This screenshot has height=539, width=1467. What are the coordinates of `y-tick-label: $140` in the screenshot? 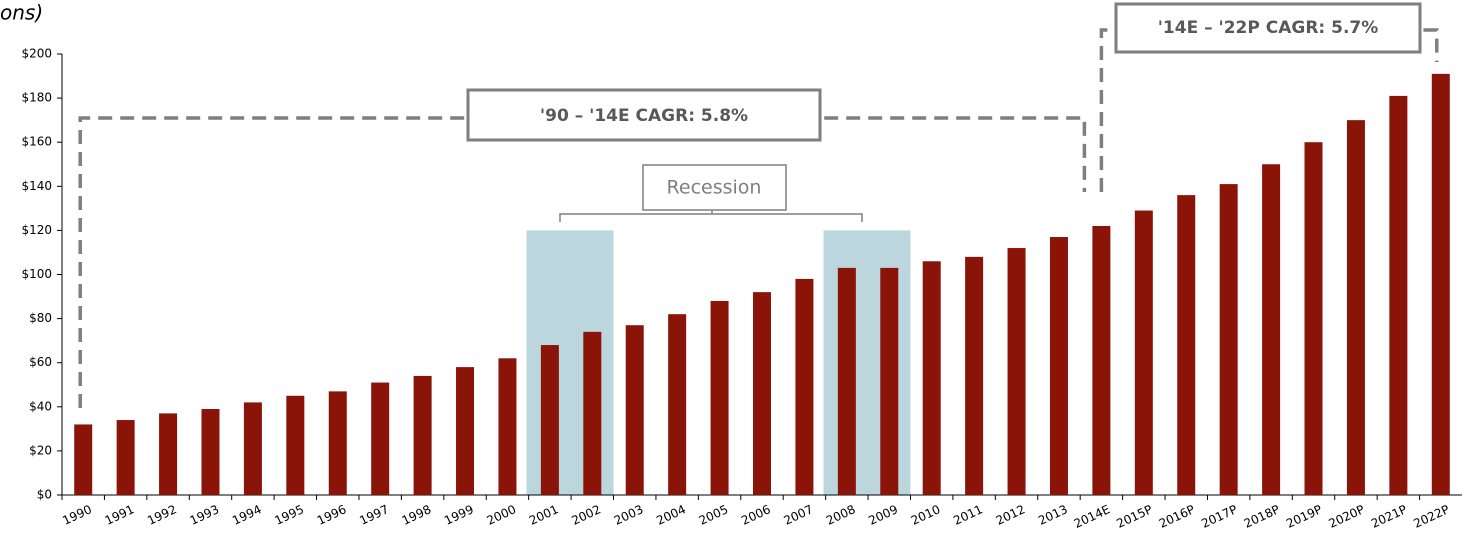 It's located at (36, 186).